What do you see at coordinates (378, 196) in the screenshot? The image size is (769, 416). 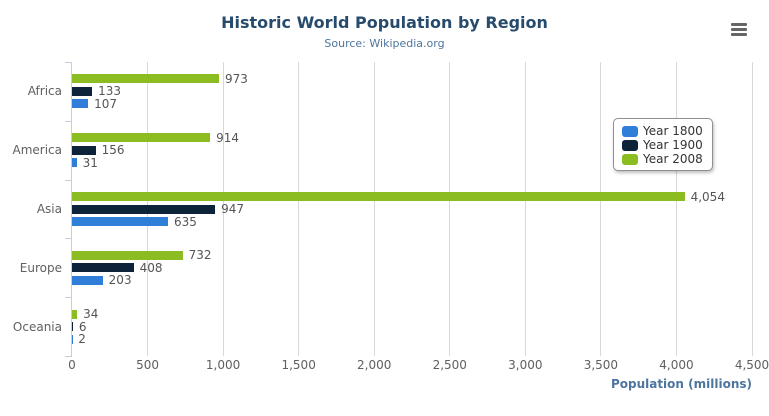 I see `bar-asia-year-2008` at bounding box center [378, 196].